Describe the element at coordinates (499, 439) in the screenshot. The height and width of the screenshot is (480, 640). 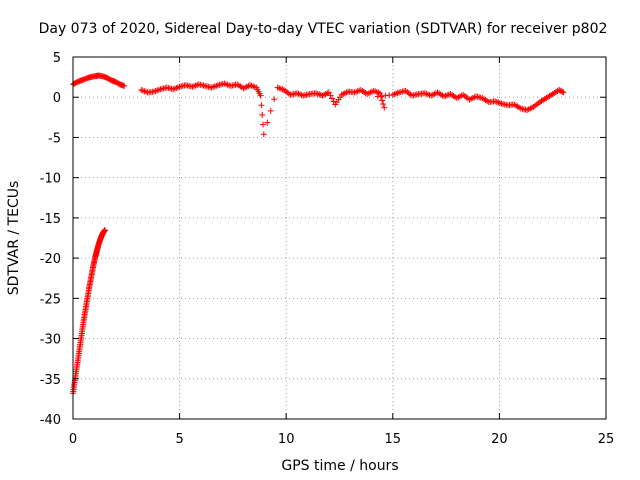
I see `x-tick-label: 20` at that location.